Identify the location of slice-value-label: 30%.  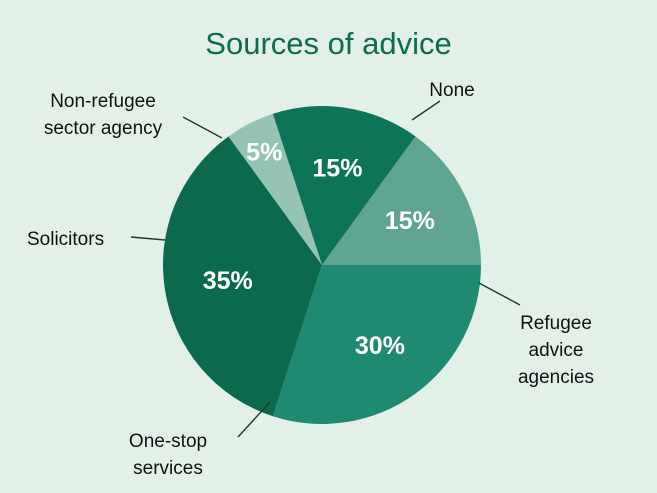
(380, 346).